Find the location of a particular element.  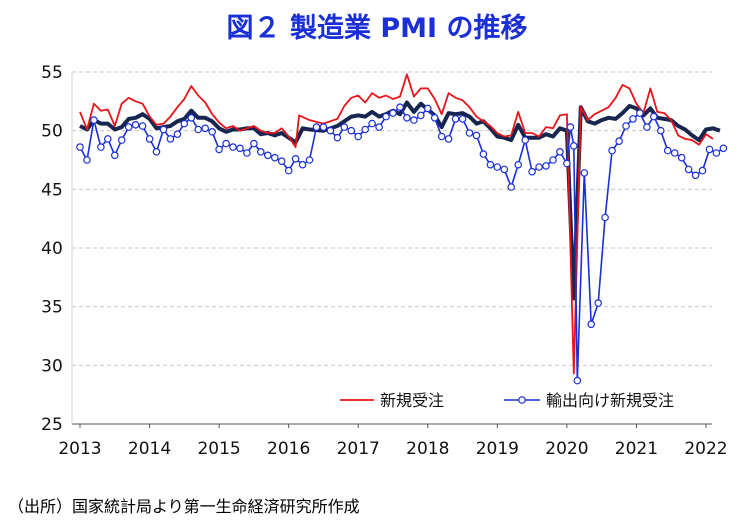

legend-label-export-orders: 輸出向け新規受注 is located at coordinates (610, 400).